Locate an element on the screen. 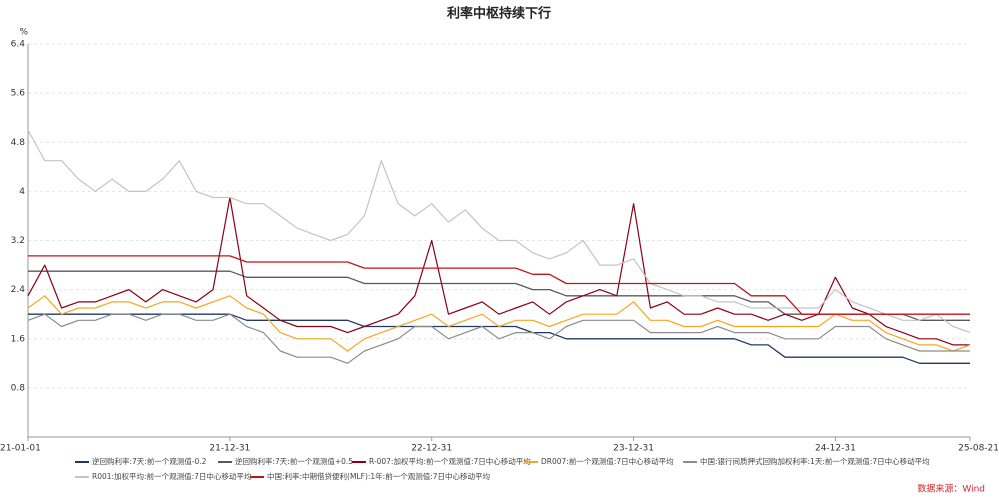 The height and width of the screenshot is (500, 999). x-tick-label: 24-12-31 is located at coordinates (835, 449).